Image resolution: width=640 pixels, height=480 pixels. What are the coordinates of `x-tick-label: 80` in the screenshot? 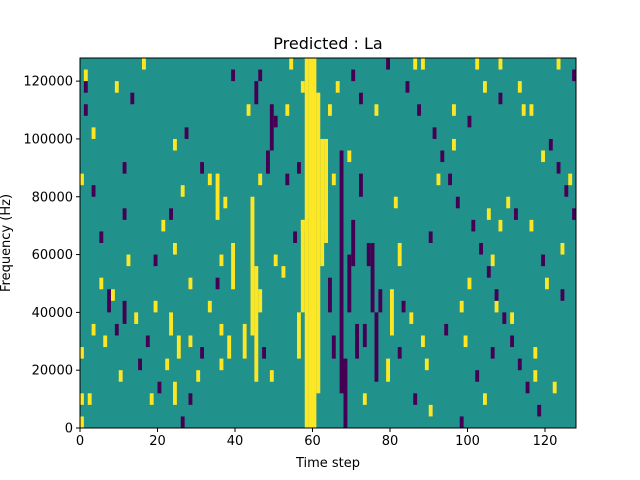 It's located at (390, 441).